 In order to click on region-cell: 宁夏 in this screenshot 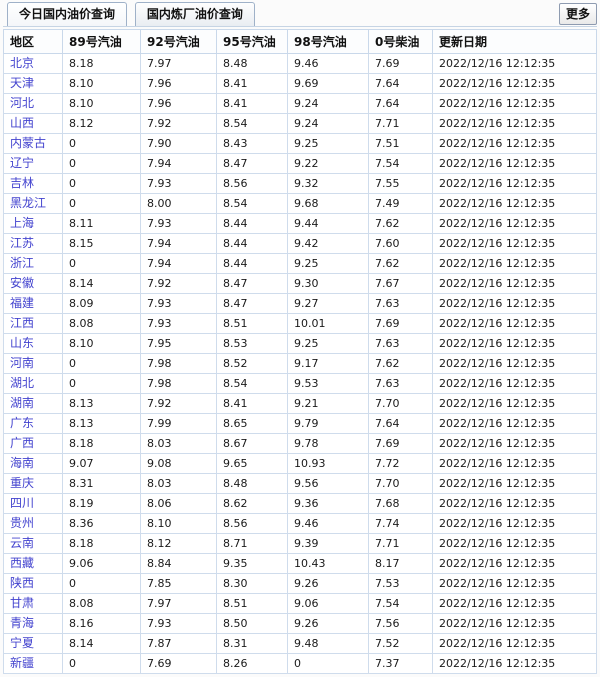, I will do `click(33, 643)`.